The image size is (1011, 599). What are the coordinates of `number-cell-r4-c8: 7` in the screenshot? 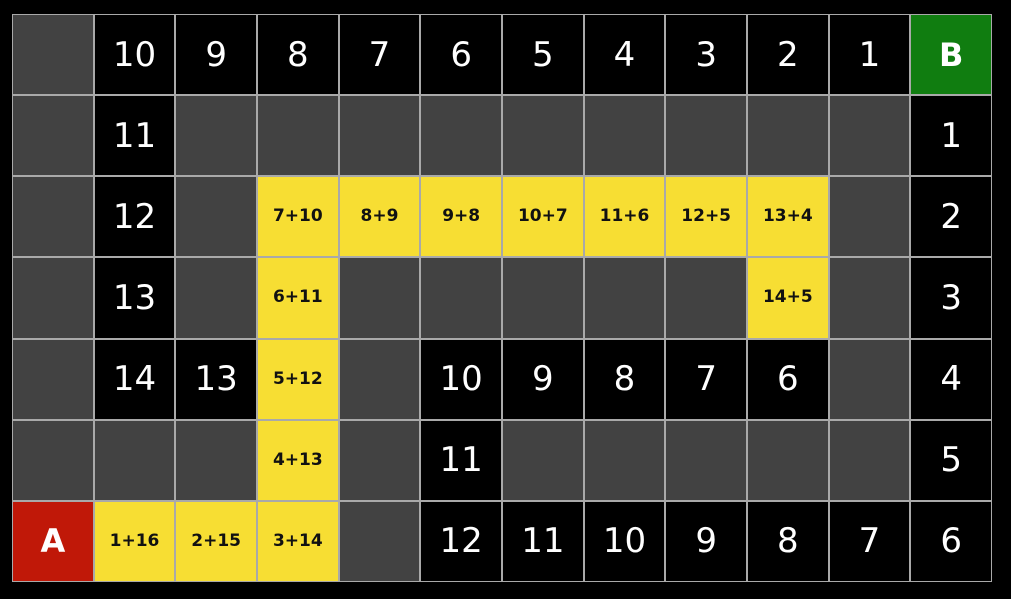 It's located at (706, 379).